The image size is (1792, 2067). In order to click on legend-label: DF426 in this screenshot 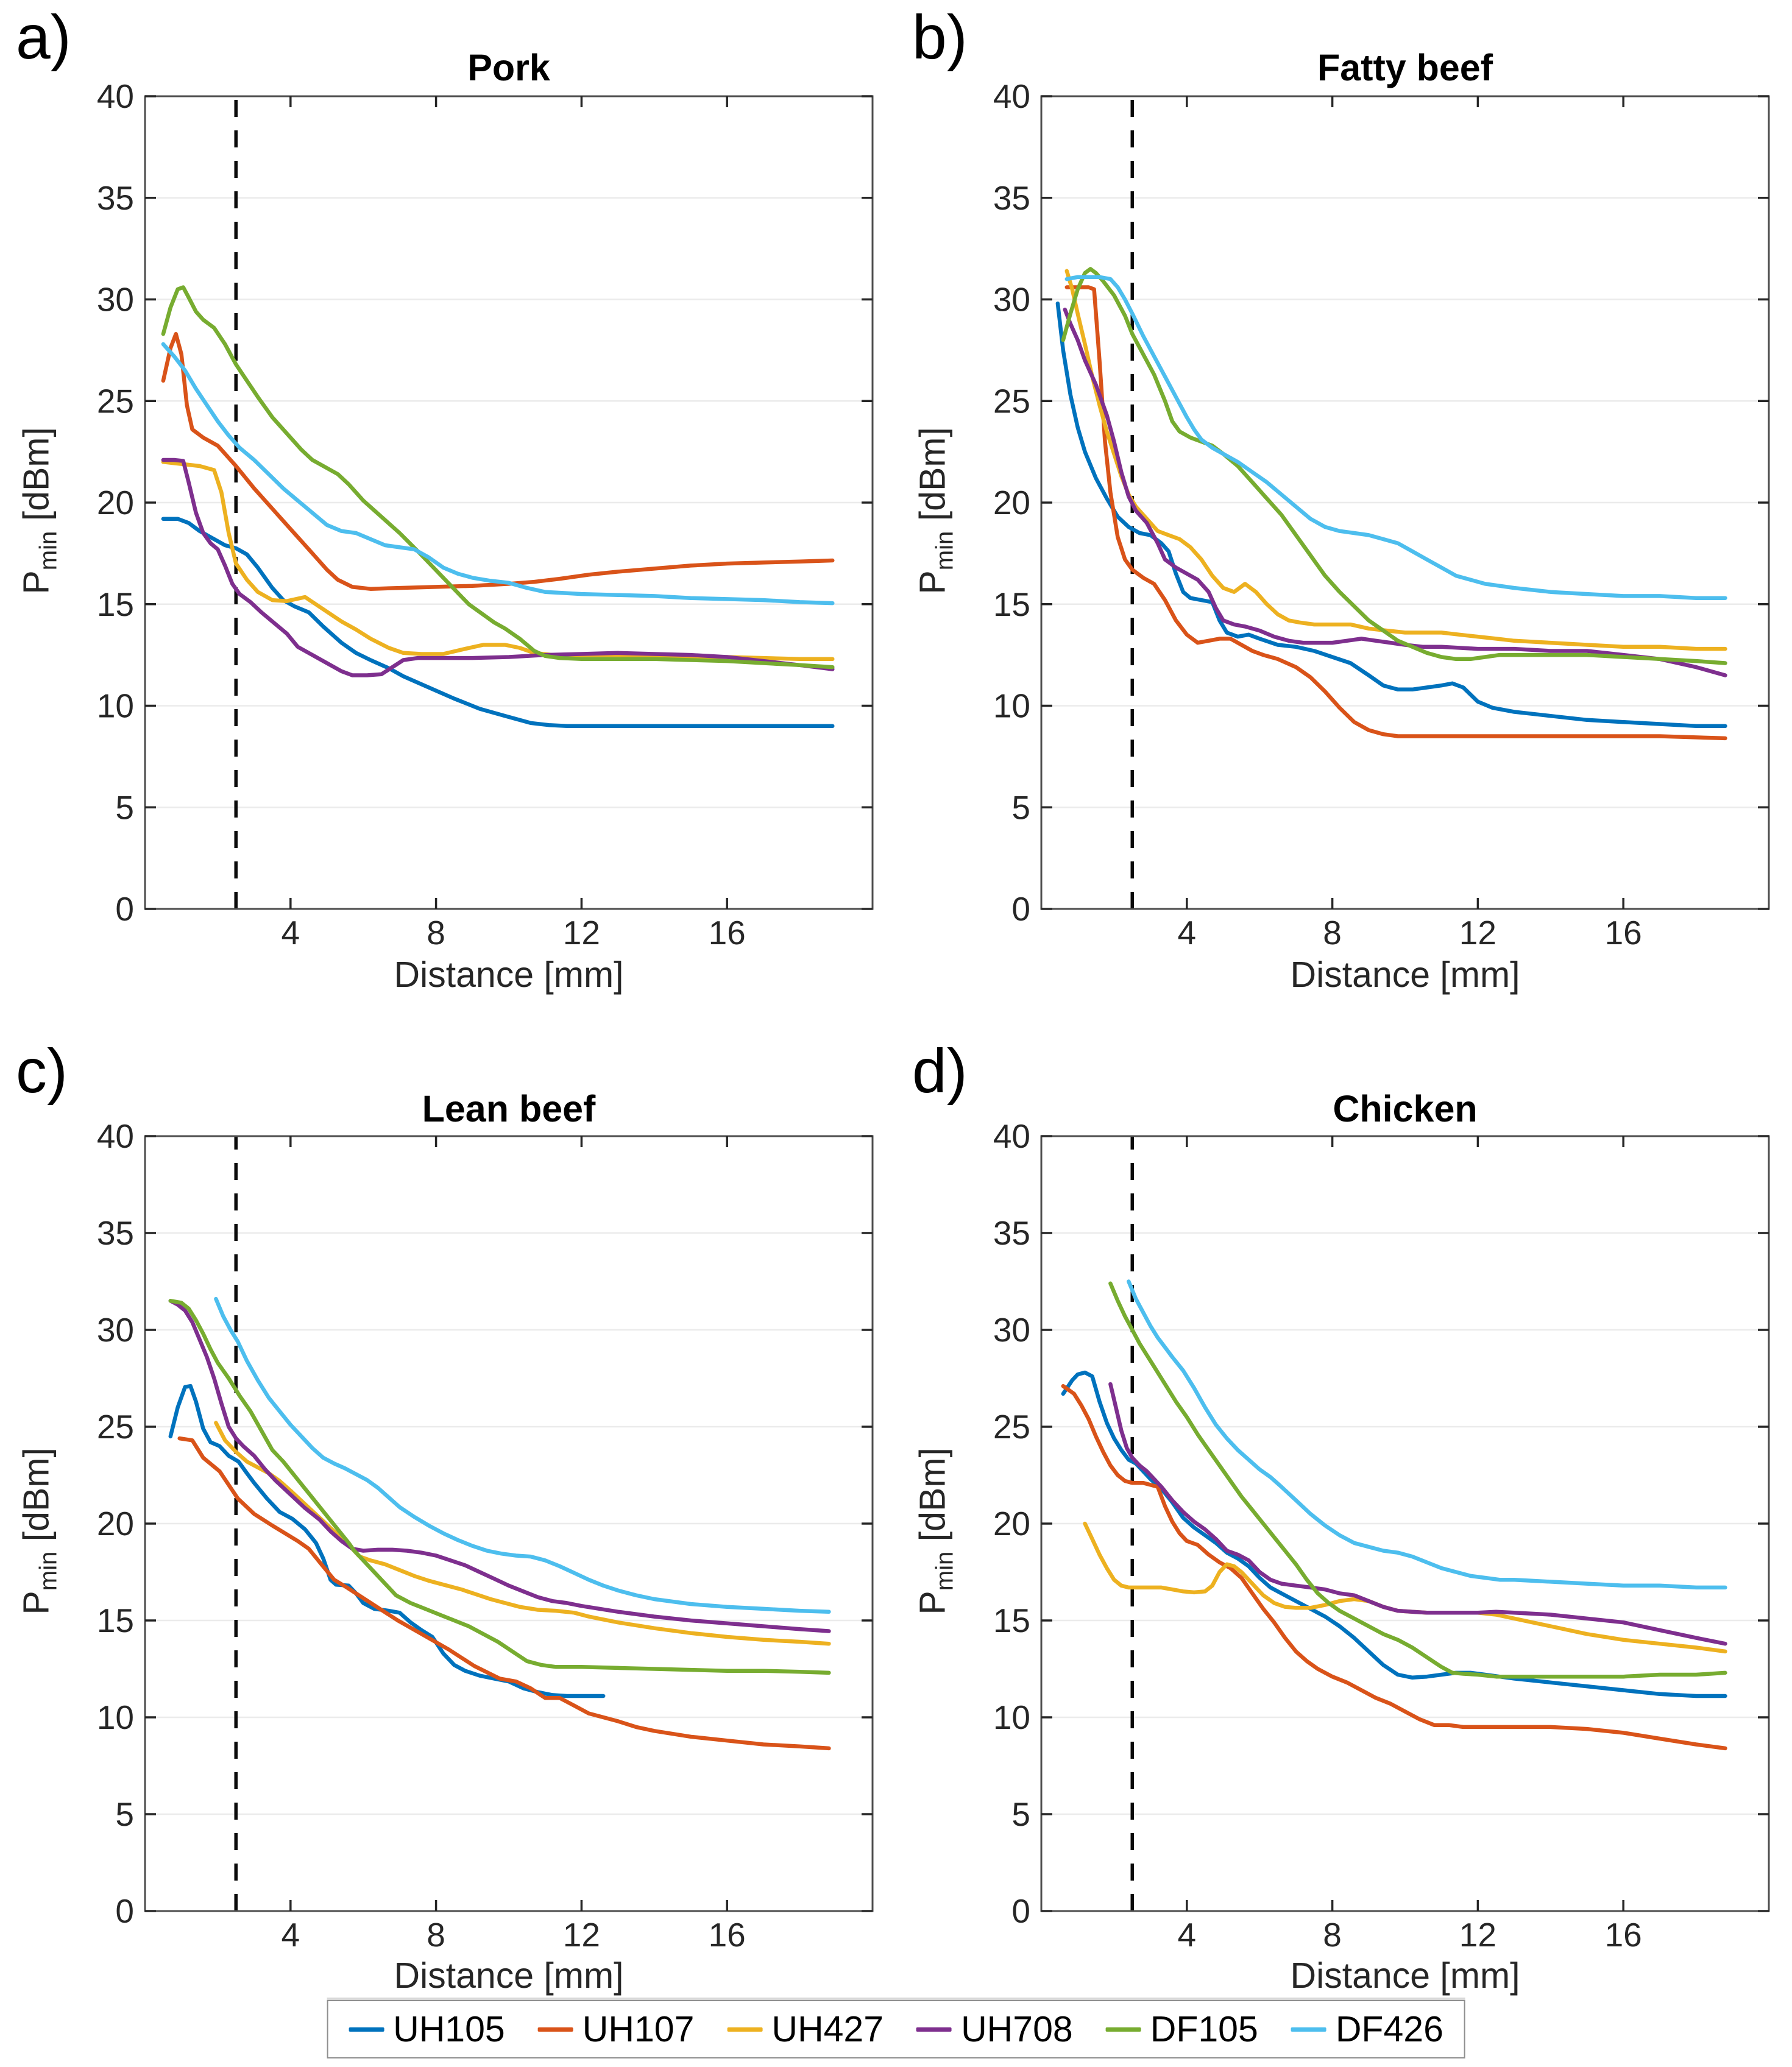, I will do `click(1389, 2029)`.